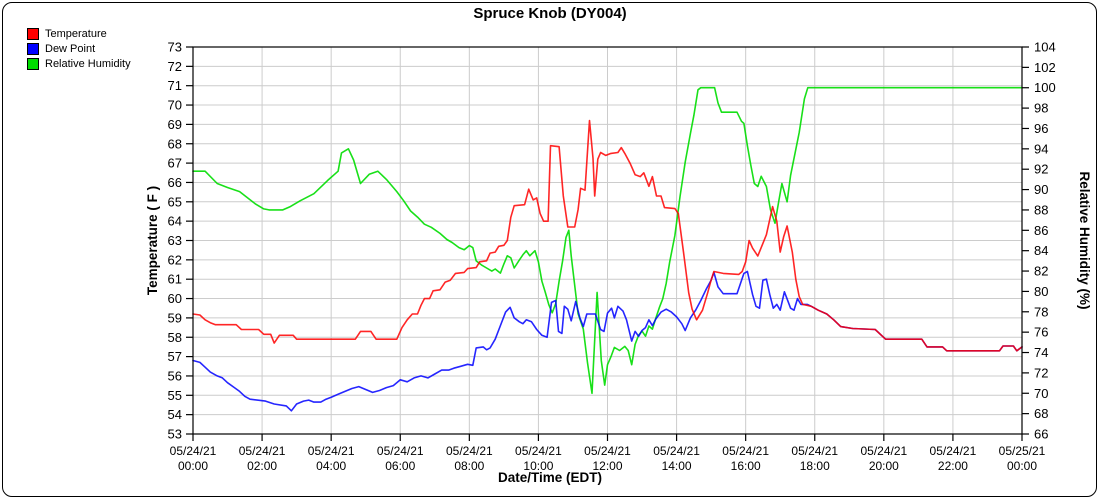  Describe the element at coordinates (88, 63) in the screenshot. I see `legend-label: Relative Humidity` at that location.